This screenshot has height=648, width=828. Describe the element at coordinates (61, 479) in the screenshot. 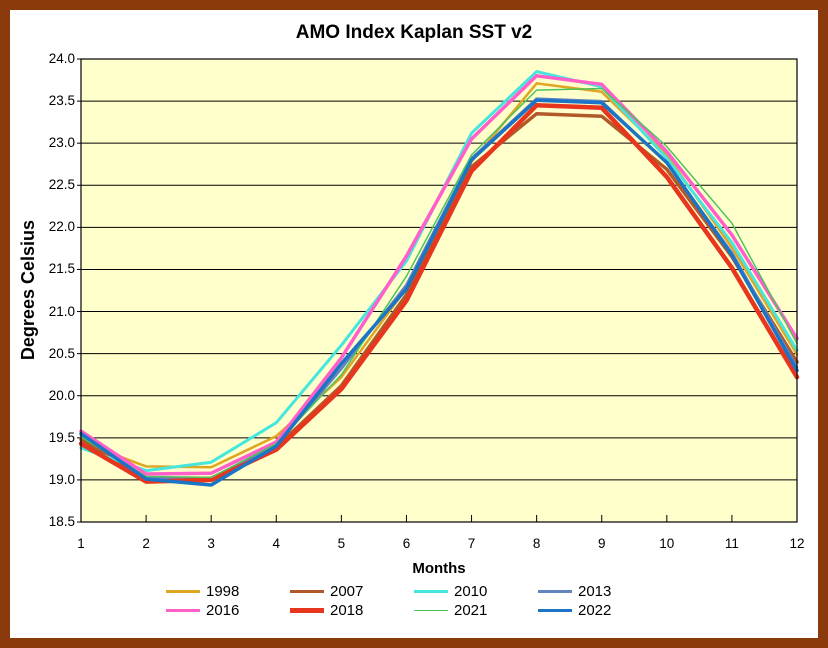

I see `y-tick-label: 19.0` at that location.